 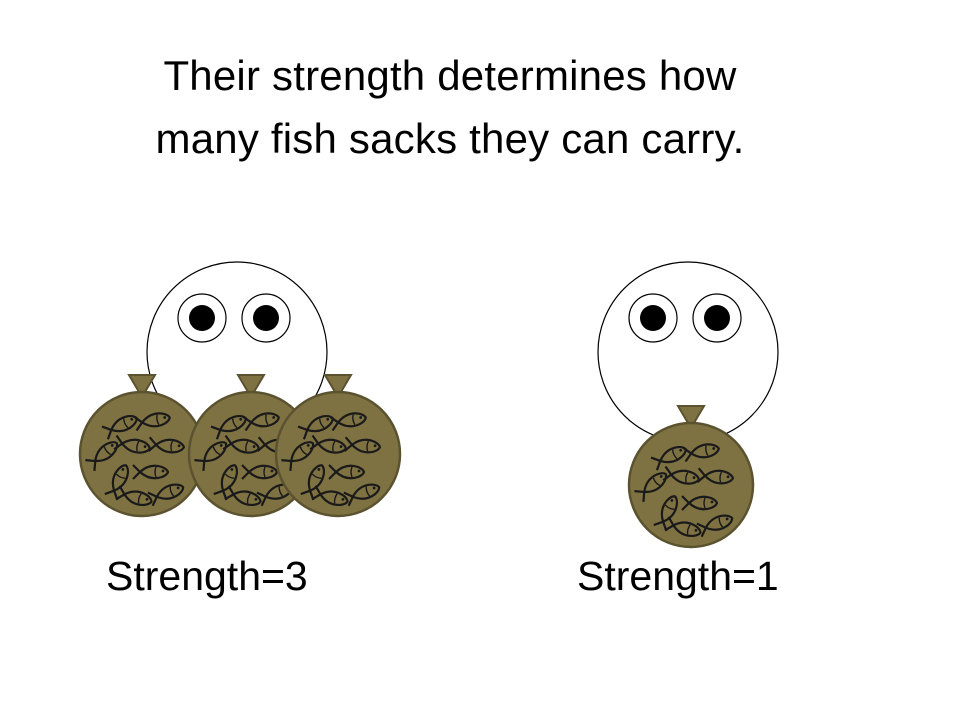 What do you see at coordinates (450, 75) in the screenshot?
I see `title-line-1: Their strength determines how` at bounding box center [450, 75].